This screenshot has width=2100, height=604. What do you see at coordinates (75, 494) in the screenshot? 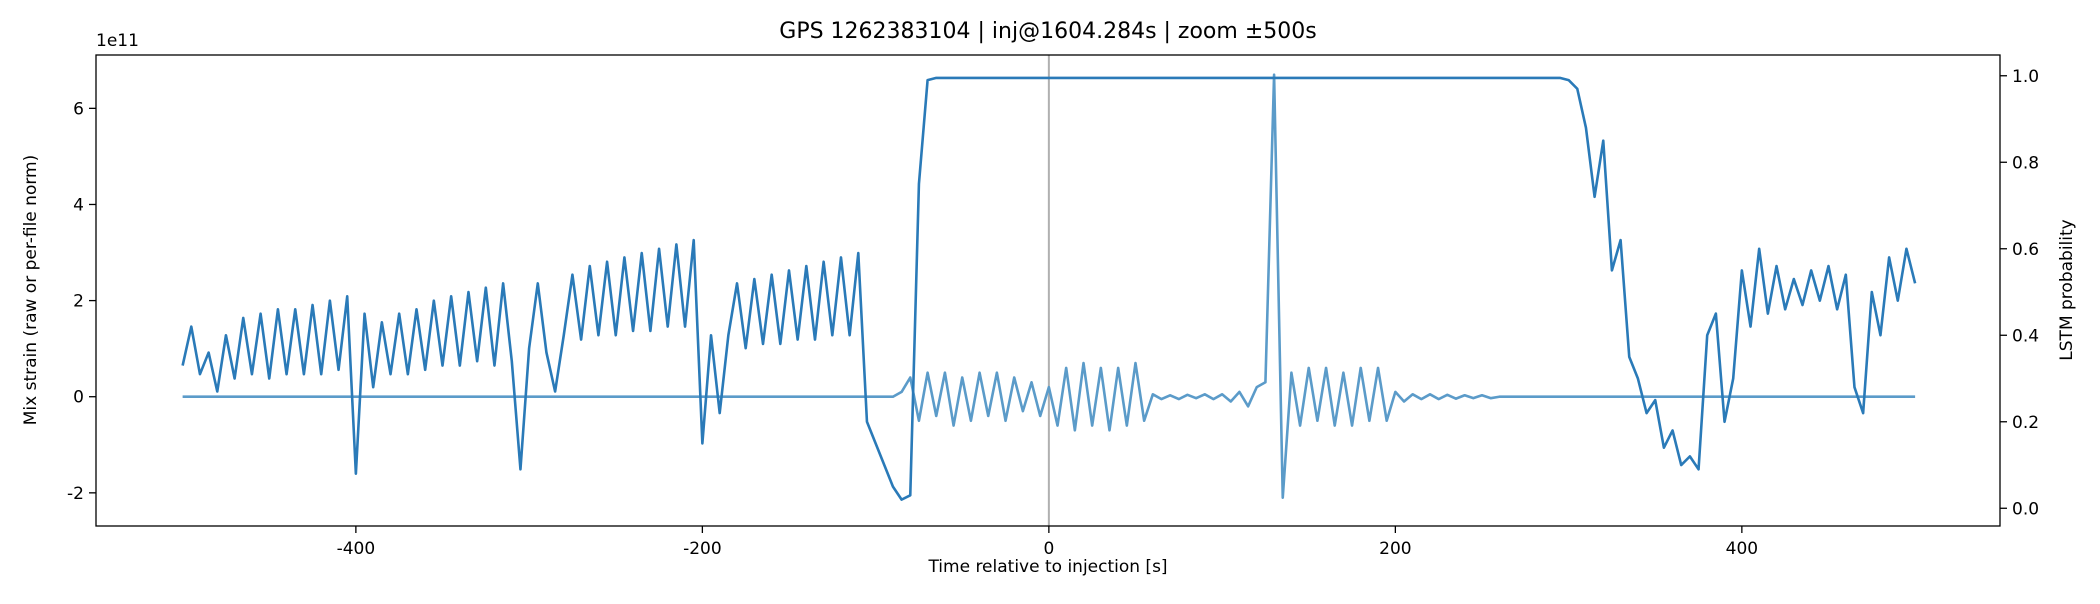
I see `y-tick-label: -2` at bounding box center [75, 494].